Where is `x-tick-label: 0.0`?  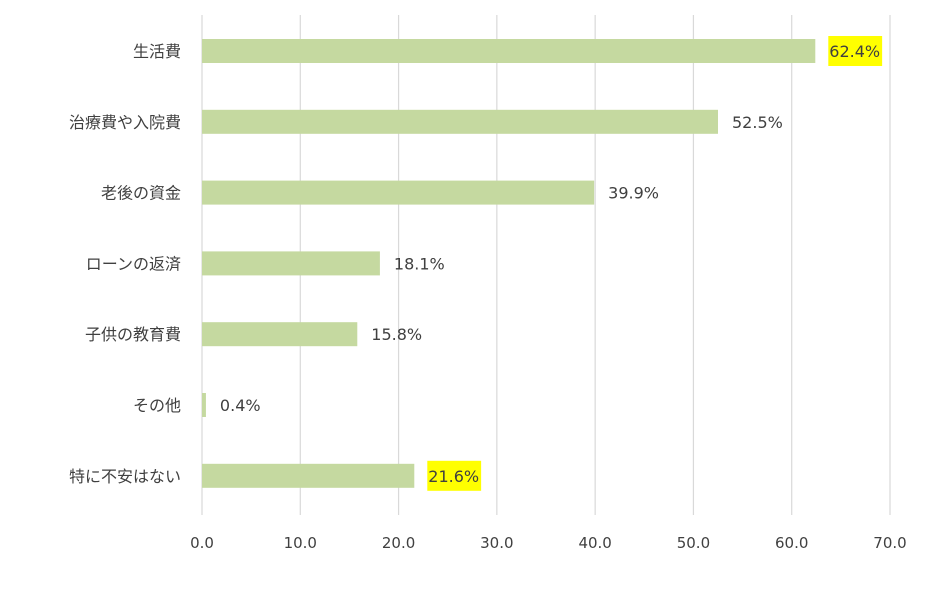
x-tick-label: 0.0 is located at coordinates (202, 543).